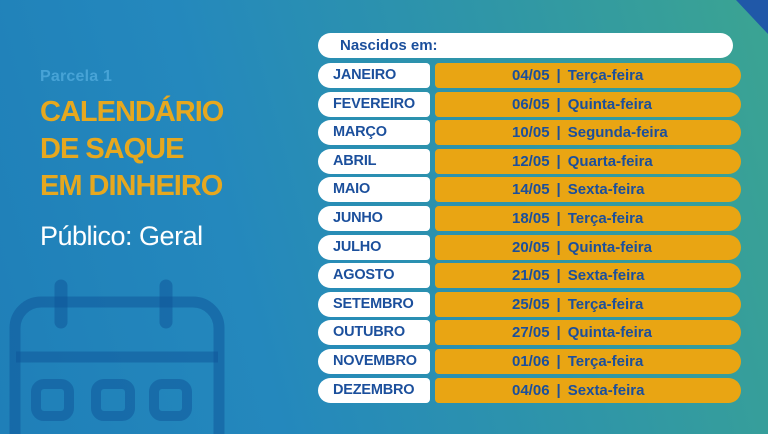 The height and width of the screenshot is (434, 768). Describe the element at coordinates (112, 149) in the screenshot. I see `page-title-line-2: DE SAQUE` at that location.